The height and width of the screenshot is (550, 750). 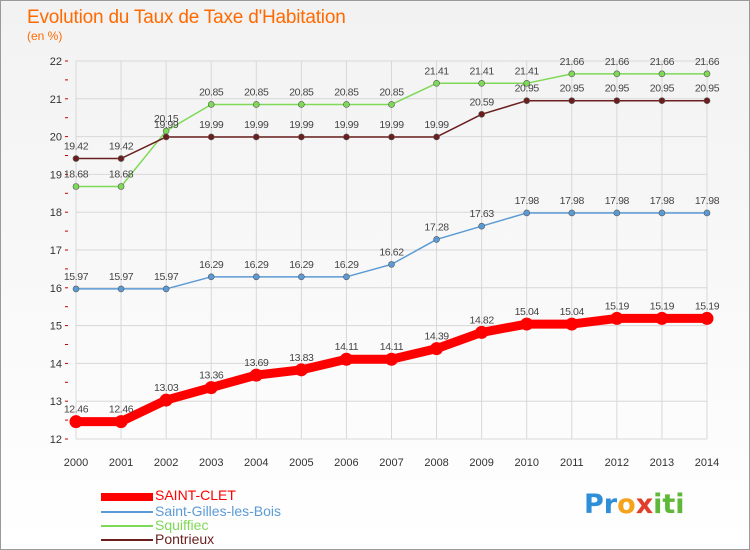 I want to click on data-label: 16.29, so click(x=346, y=265).